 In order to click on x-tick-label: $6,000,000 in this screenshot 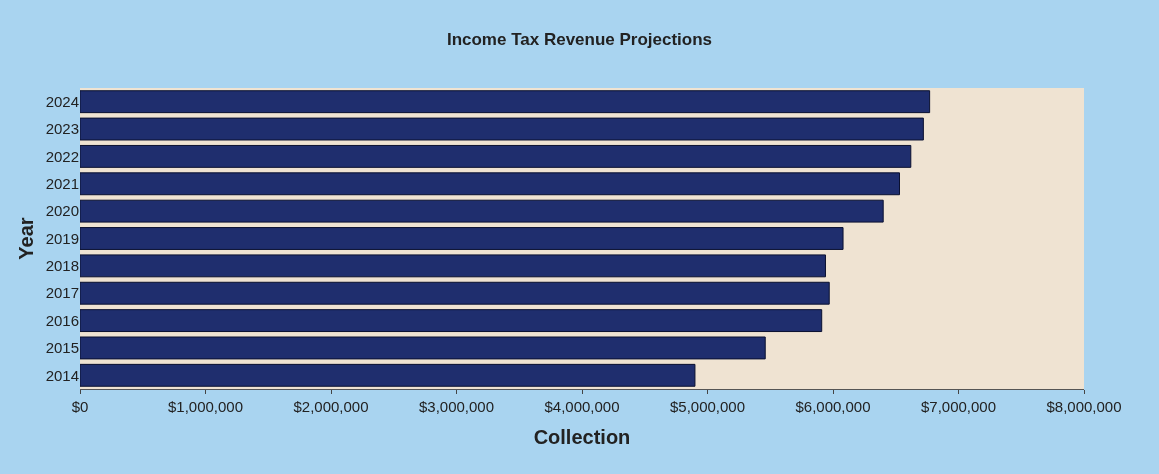, I will do `click(833, 406)`.